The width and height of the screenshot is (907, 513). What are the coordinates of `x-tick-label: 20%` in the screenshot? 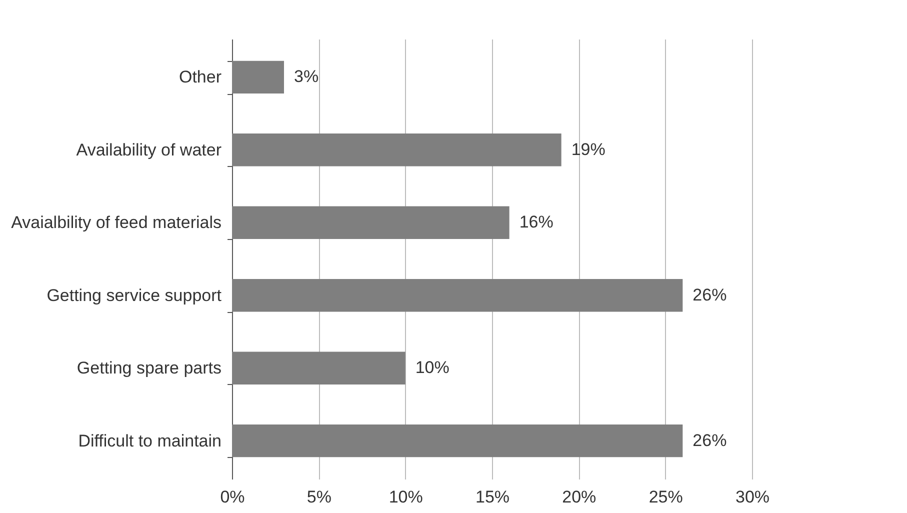 It's located at (579, 497).